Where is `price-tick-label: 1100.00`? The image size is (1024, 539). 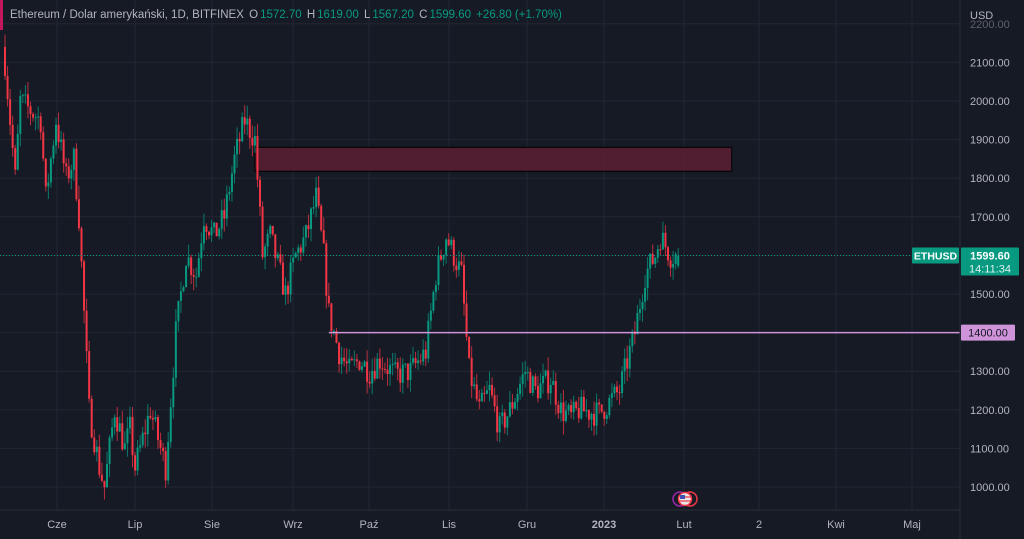 price-tick-label: 1100.00 is located at coordinates (989, 449).